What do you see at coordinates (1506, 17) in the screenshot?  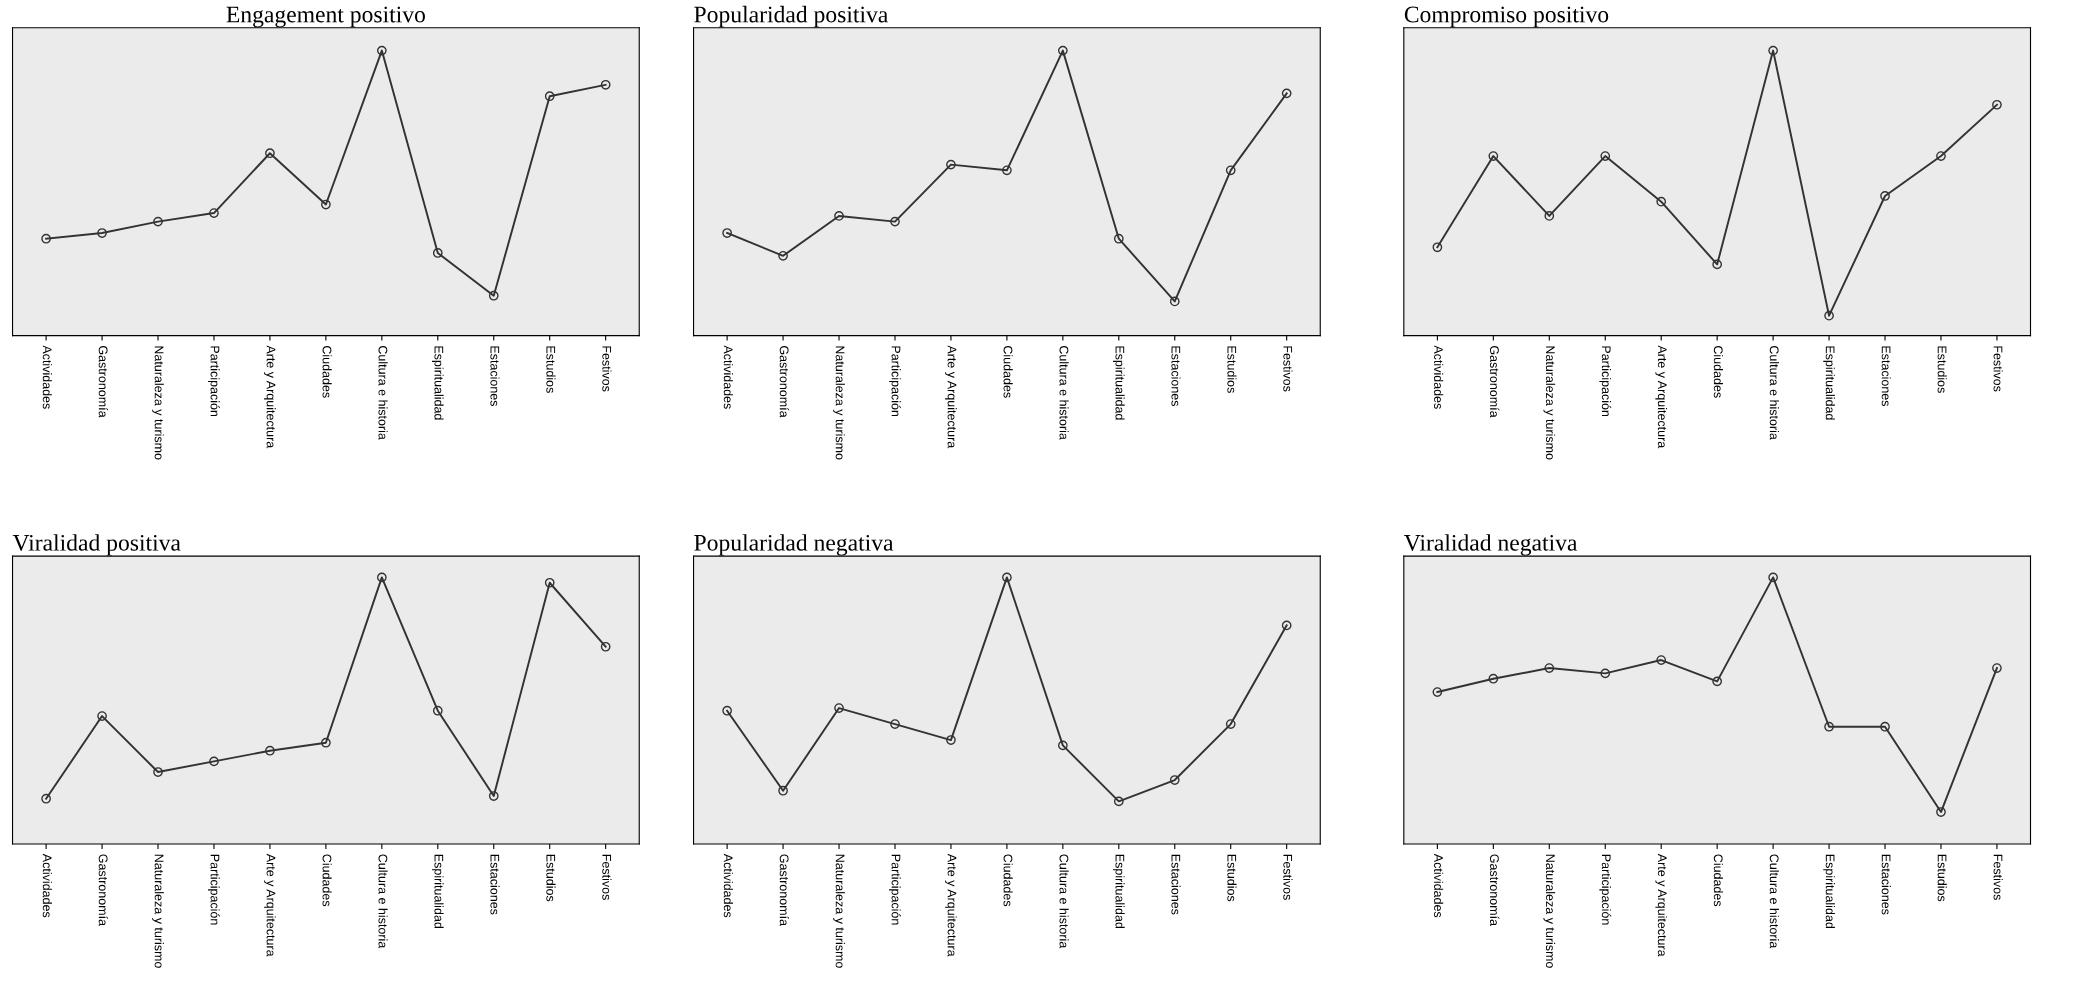 I see `chart-title: Compromiso positivo` at bounding box center [1506, 17].